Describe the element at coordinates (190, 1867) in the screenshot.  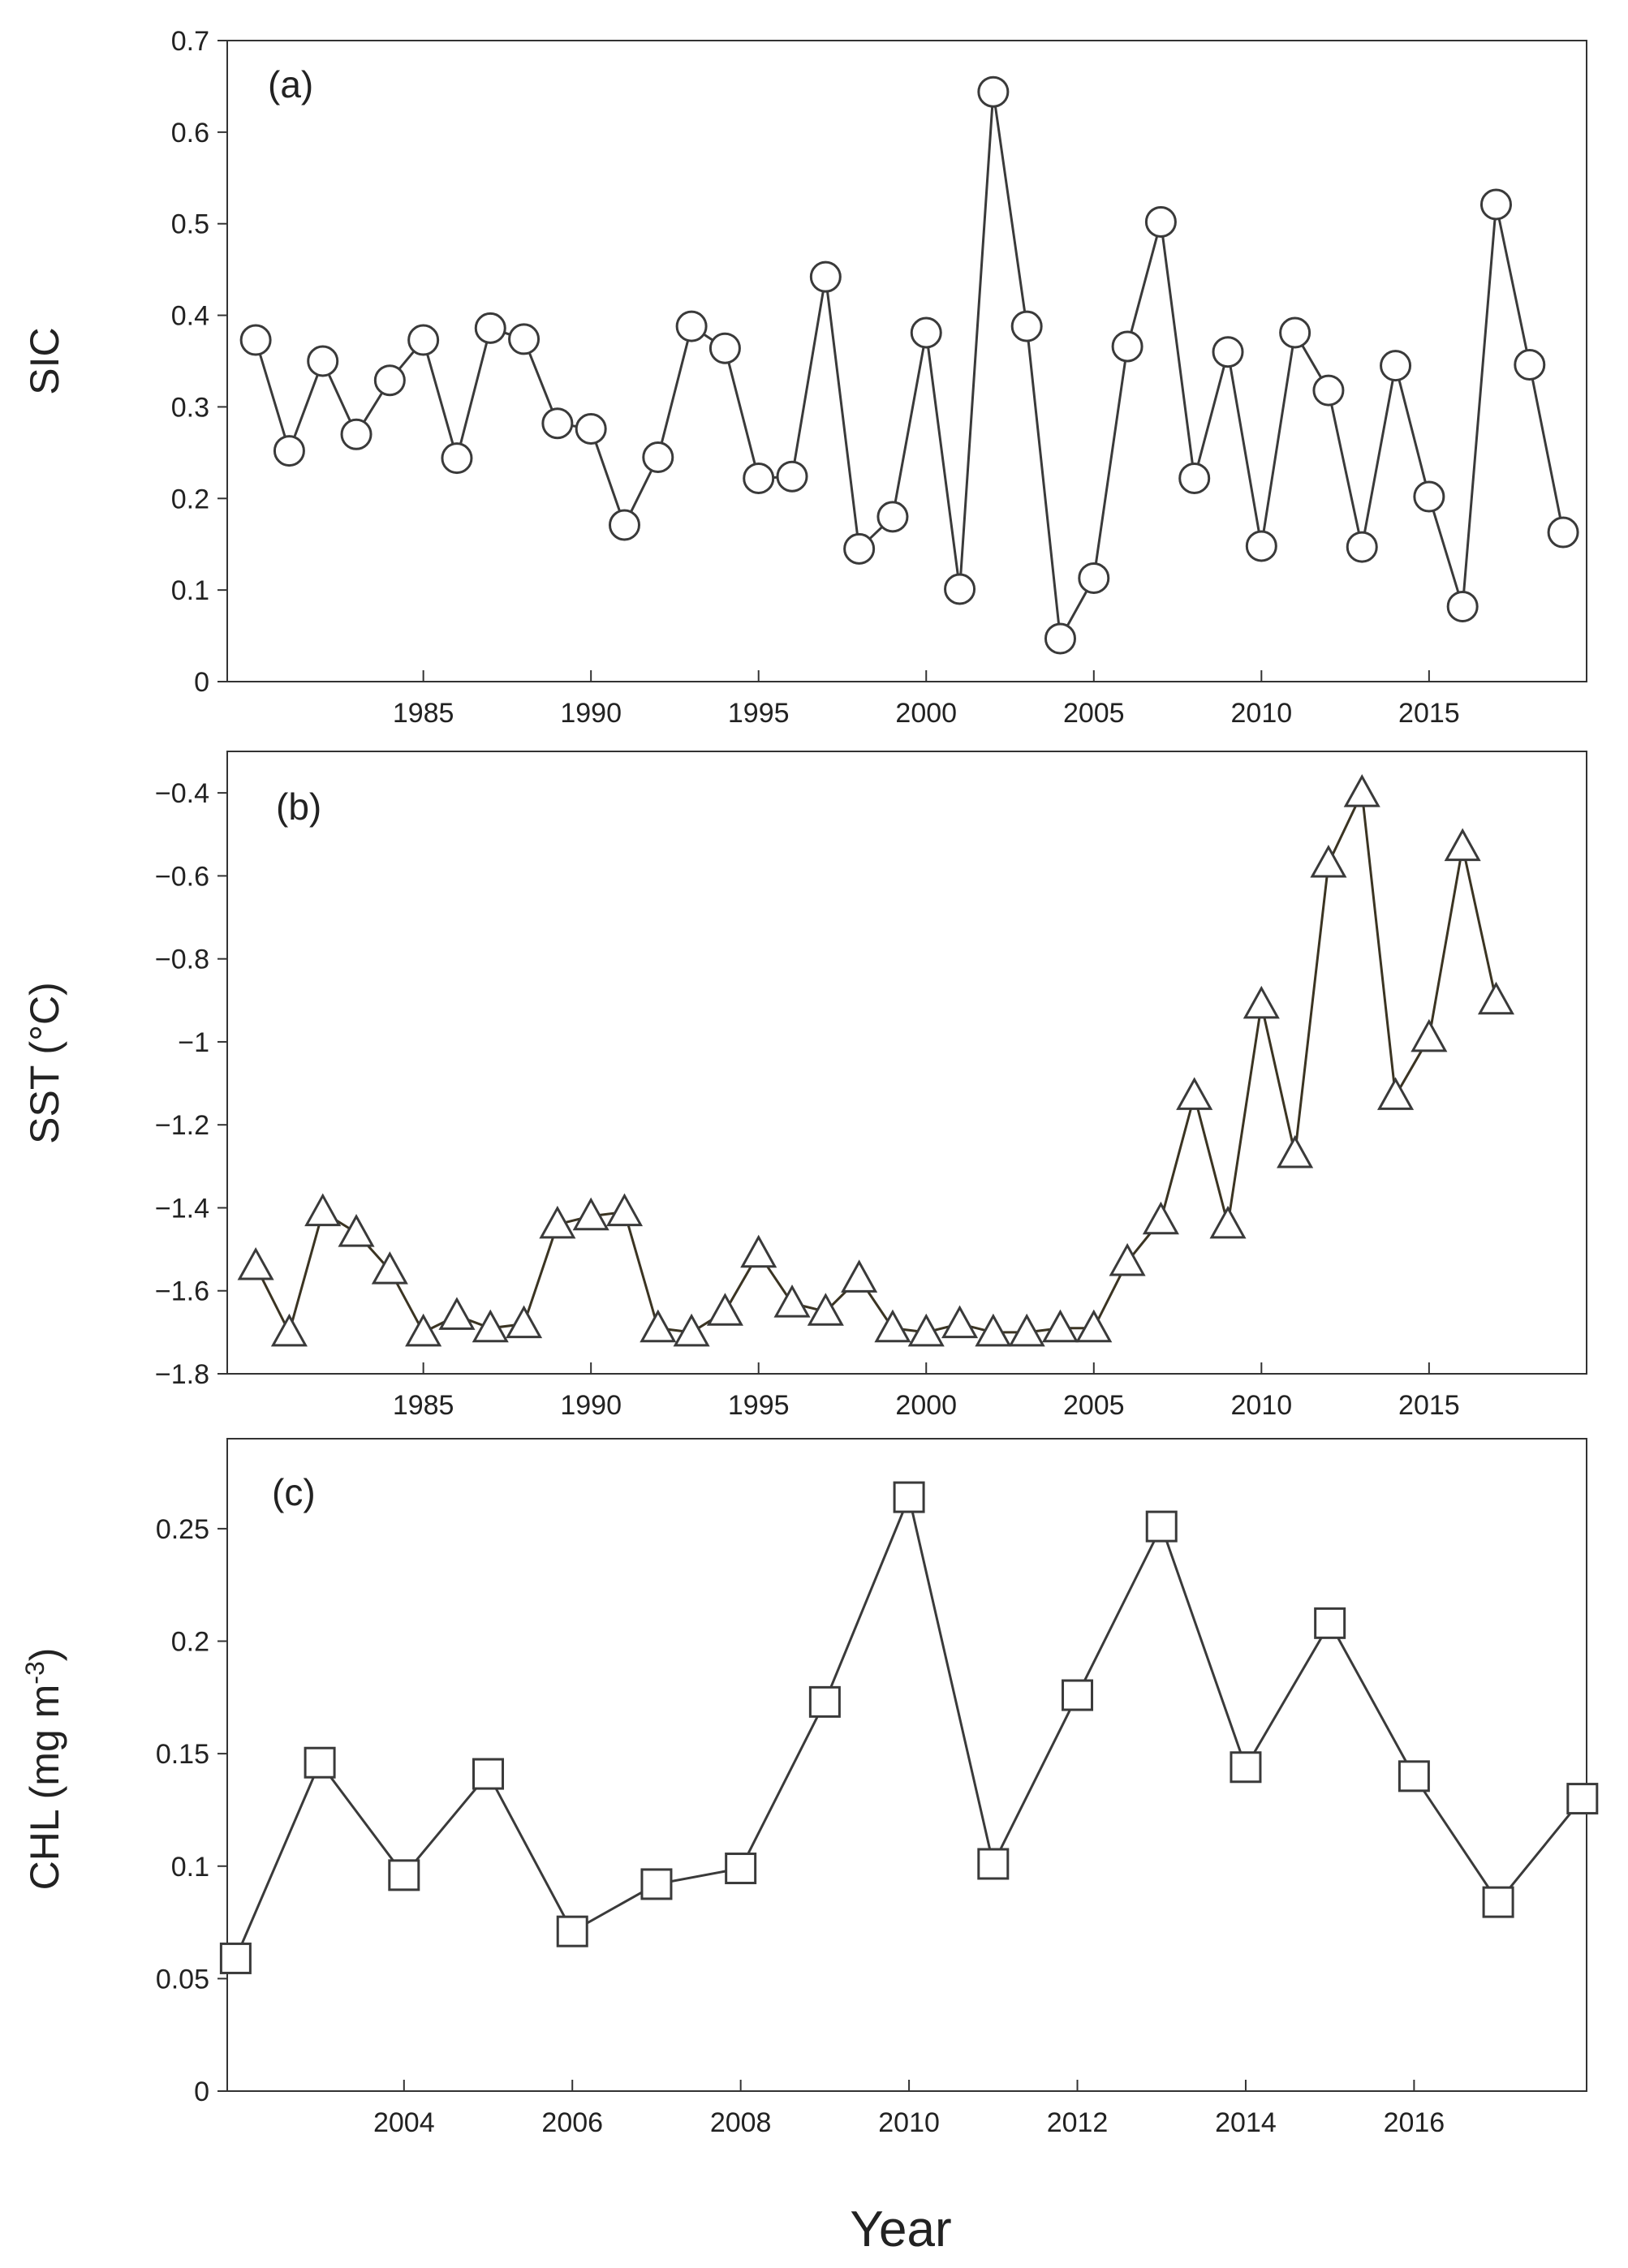
I see `chl-ytick-label: 0.1` at that location.